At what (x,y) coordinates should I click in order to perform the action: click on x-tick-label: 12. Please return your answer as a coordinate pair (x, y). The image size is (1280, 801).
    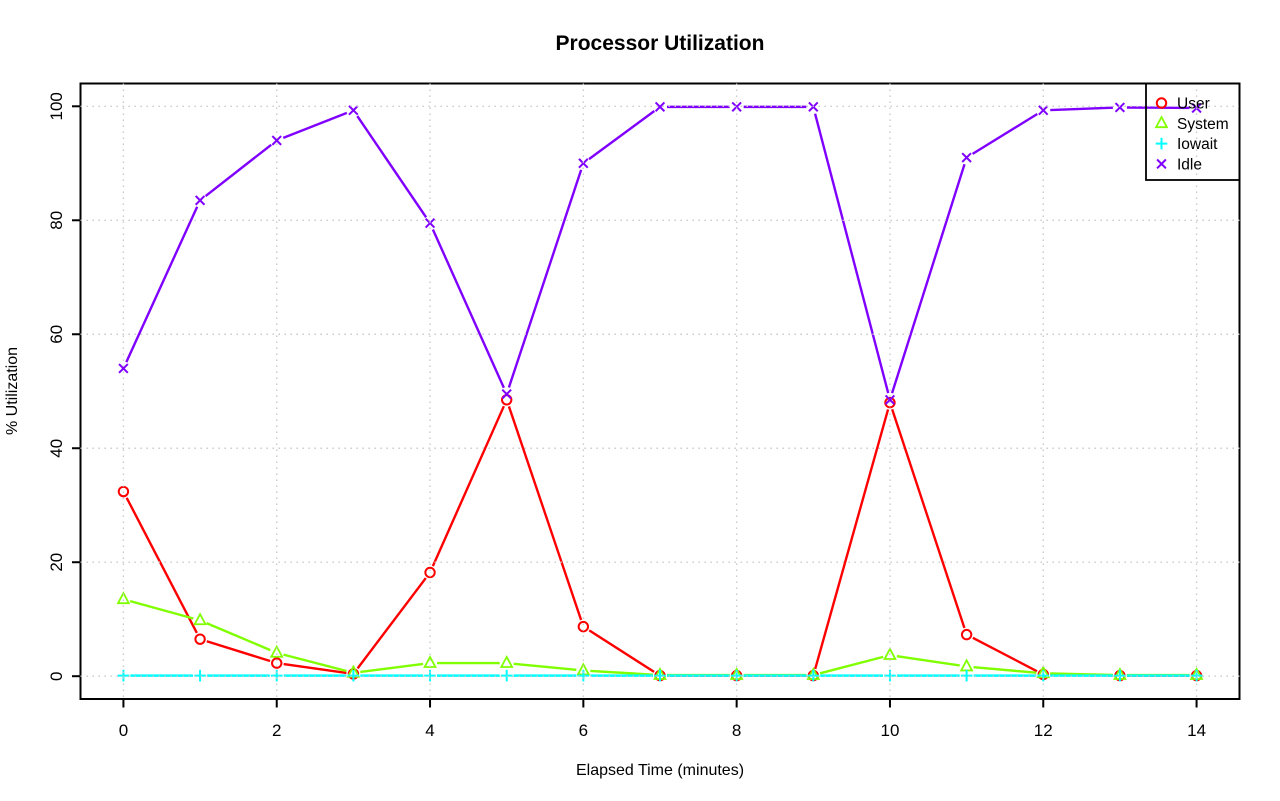
    Looking at the image, I should click on (1043, 730).